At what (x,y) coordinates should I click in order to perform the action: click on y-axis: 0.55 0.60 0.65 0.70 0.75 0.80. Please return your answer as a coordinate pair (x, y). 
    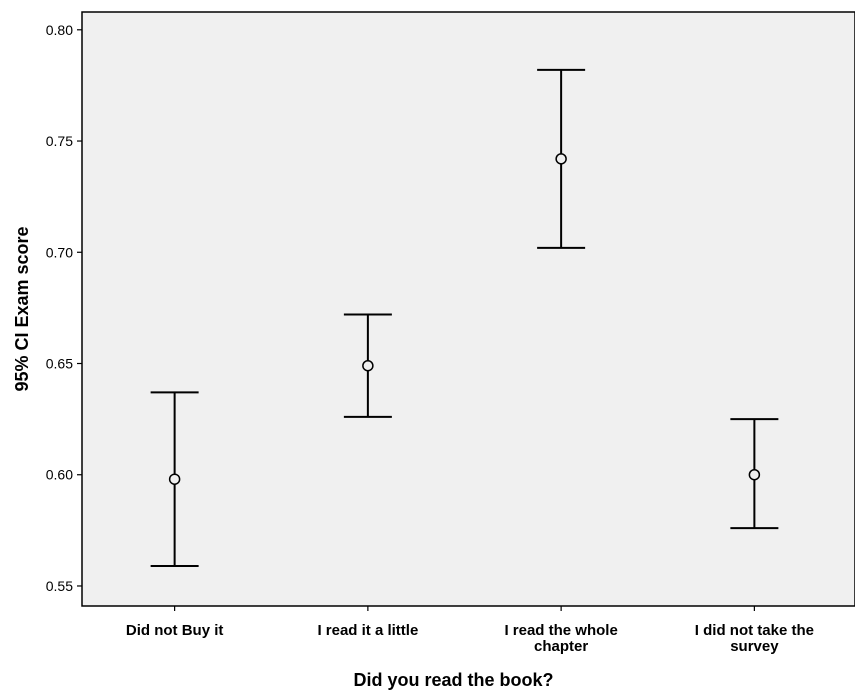
    Looking at the image, I should click on (64, 308).